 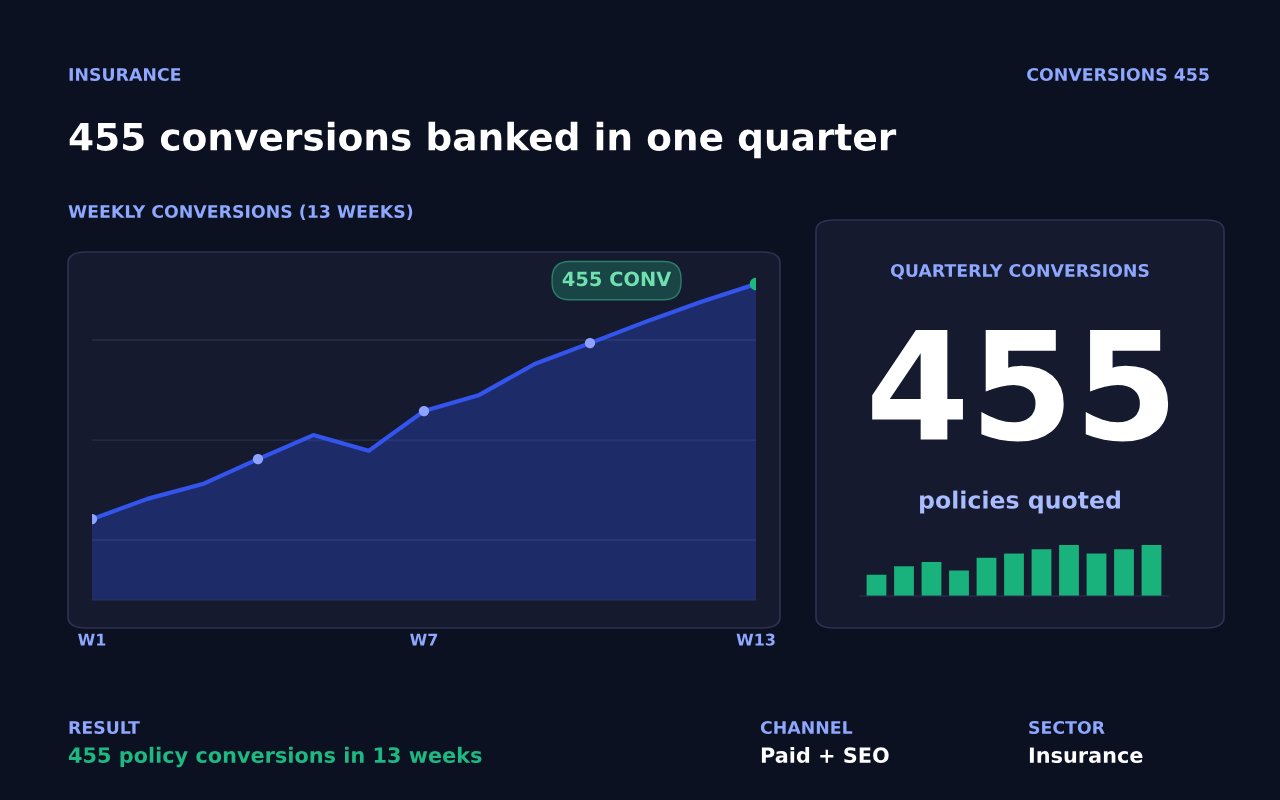 What do you see at coordinates (424, 639) in the screenshot?
I see `x-tick-label: W7` at bounding box center [424, 639].